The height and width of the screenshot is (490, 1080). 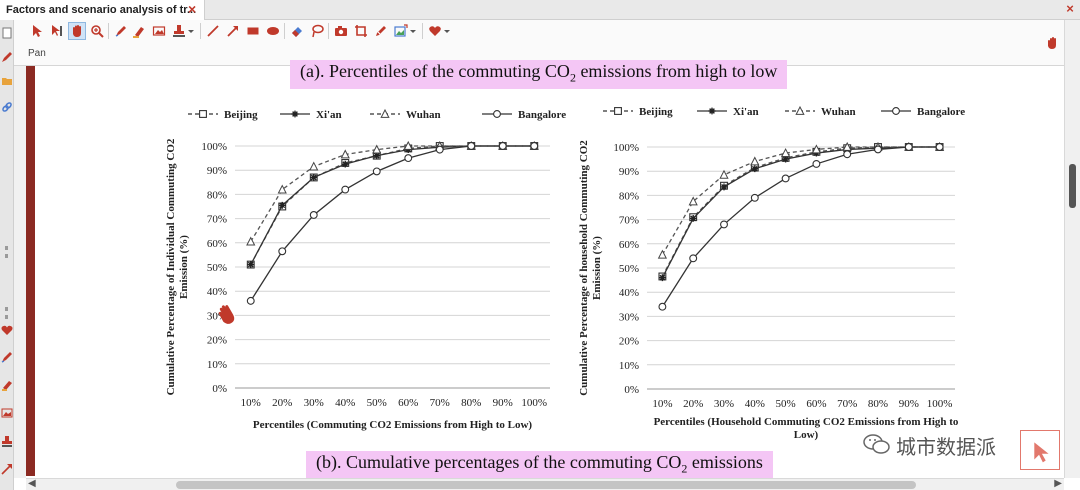 What do you see at coordinates (361, 31) in the screenshot?
I see `crop-icon` at bounding box center [361, 31].